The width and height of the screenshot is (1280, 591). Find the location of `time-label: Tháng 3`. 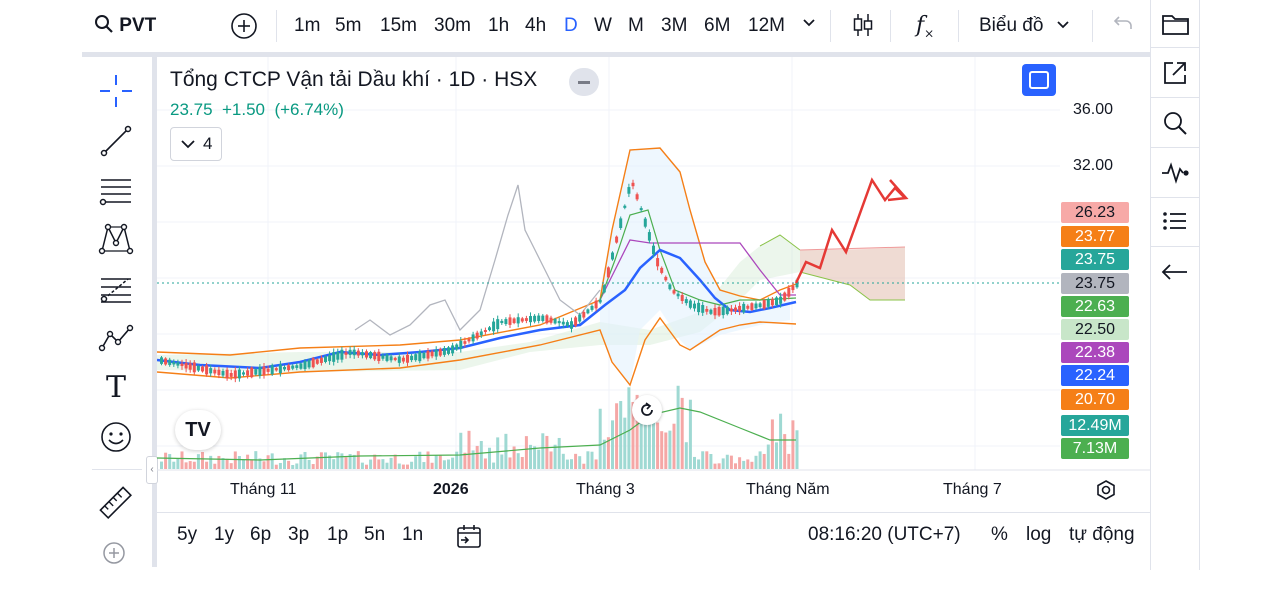

time-label: Tháng 3 is located at coordinates (605, 489).